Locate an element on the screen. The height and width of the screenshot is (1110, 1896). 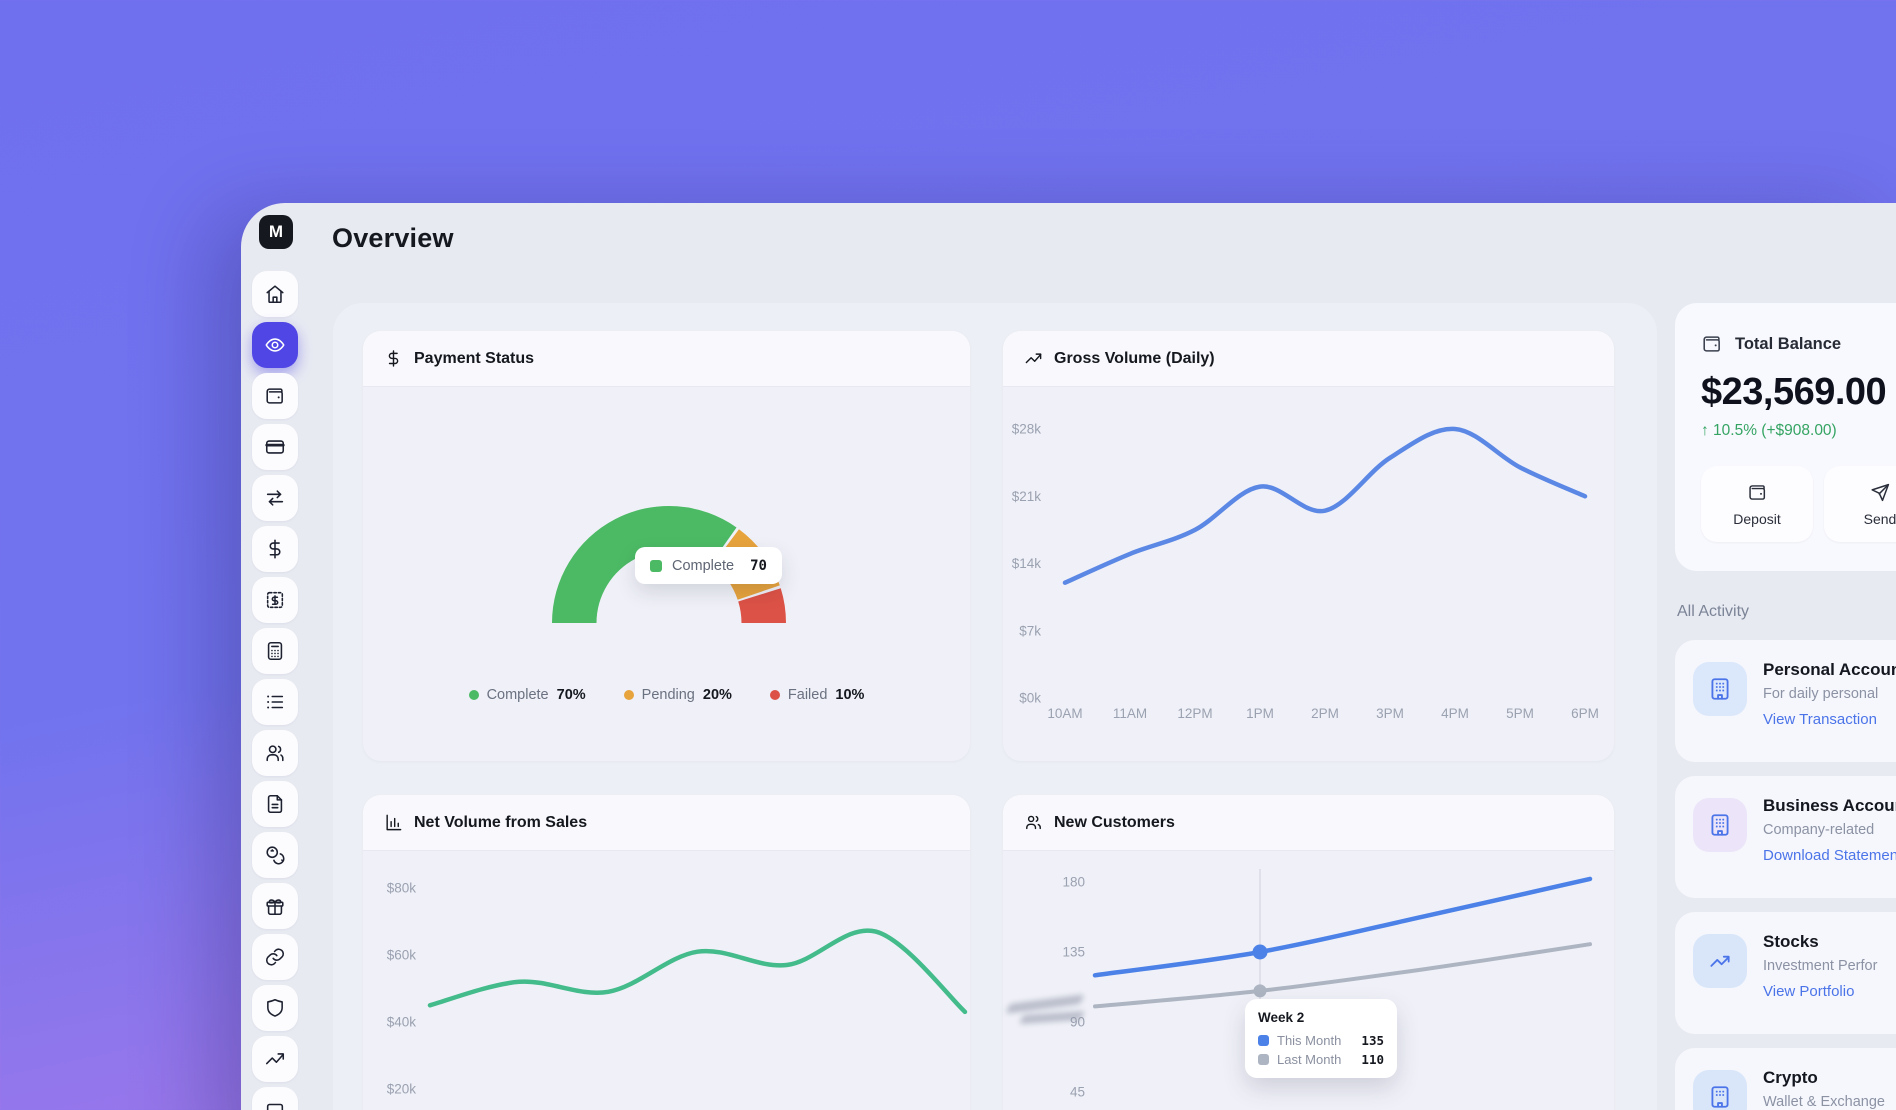
calculator-icon is located at coordinates (275, 651).